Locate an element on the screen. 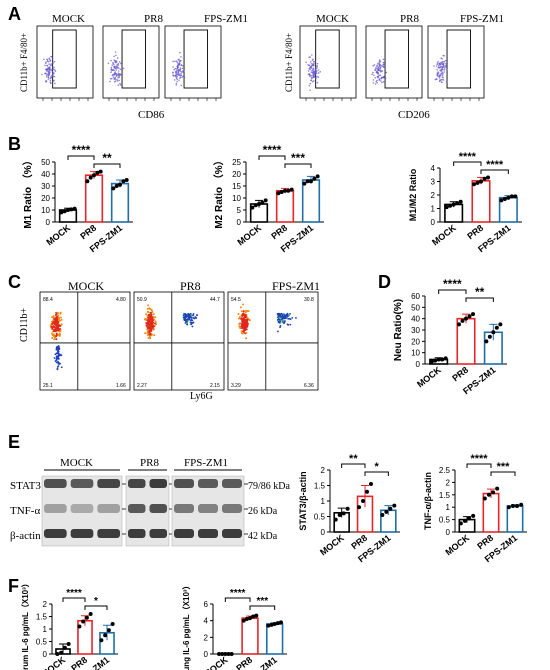 This screenshot has height=670, width=550. y-tick-label: 1.5 is located at coordinates (445, 495).